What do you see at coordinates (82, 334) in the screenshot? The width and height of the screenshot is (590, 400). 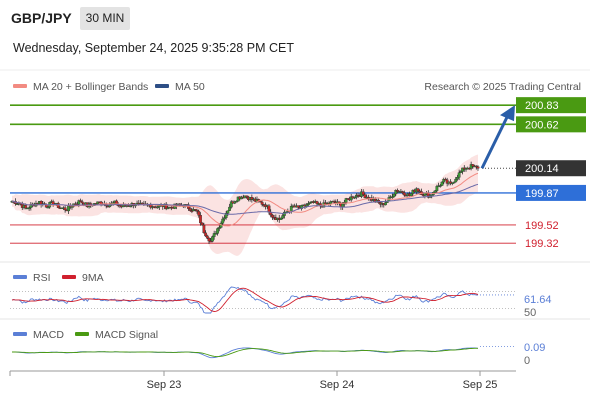 I see `legend-swatch-macd-signal` at bounding box center [82, 334].